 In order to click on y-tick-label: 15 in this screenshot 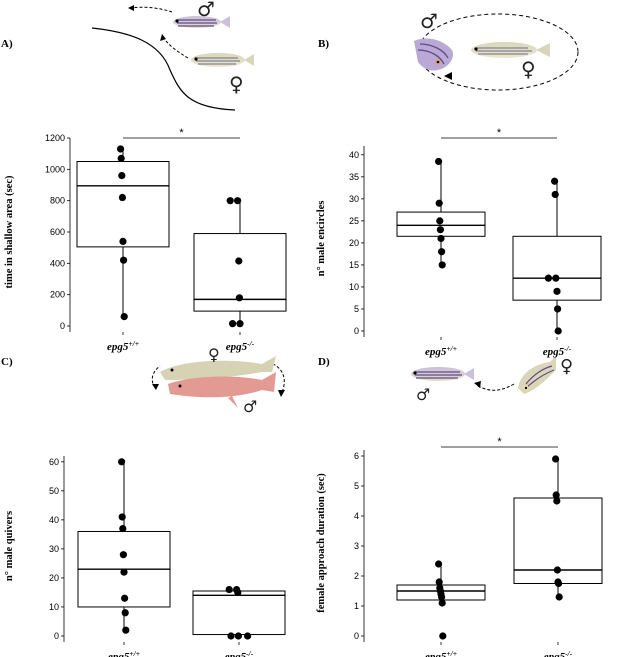, I will do `click(354, 265)`.